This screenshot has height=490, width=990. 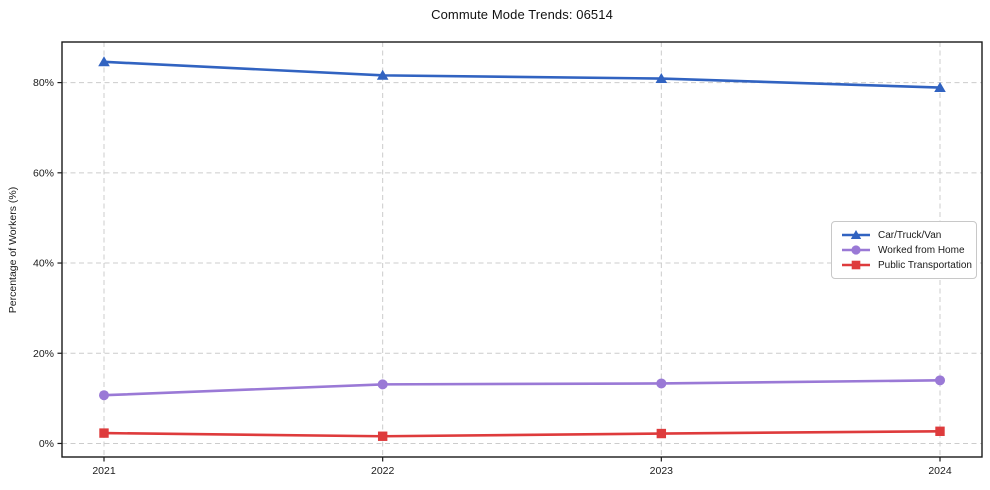 What do you see at coordinates (522, 388) in the screenshot?
I see `series-line-worked-from-home` at bounding box center [522, 388].